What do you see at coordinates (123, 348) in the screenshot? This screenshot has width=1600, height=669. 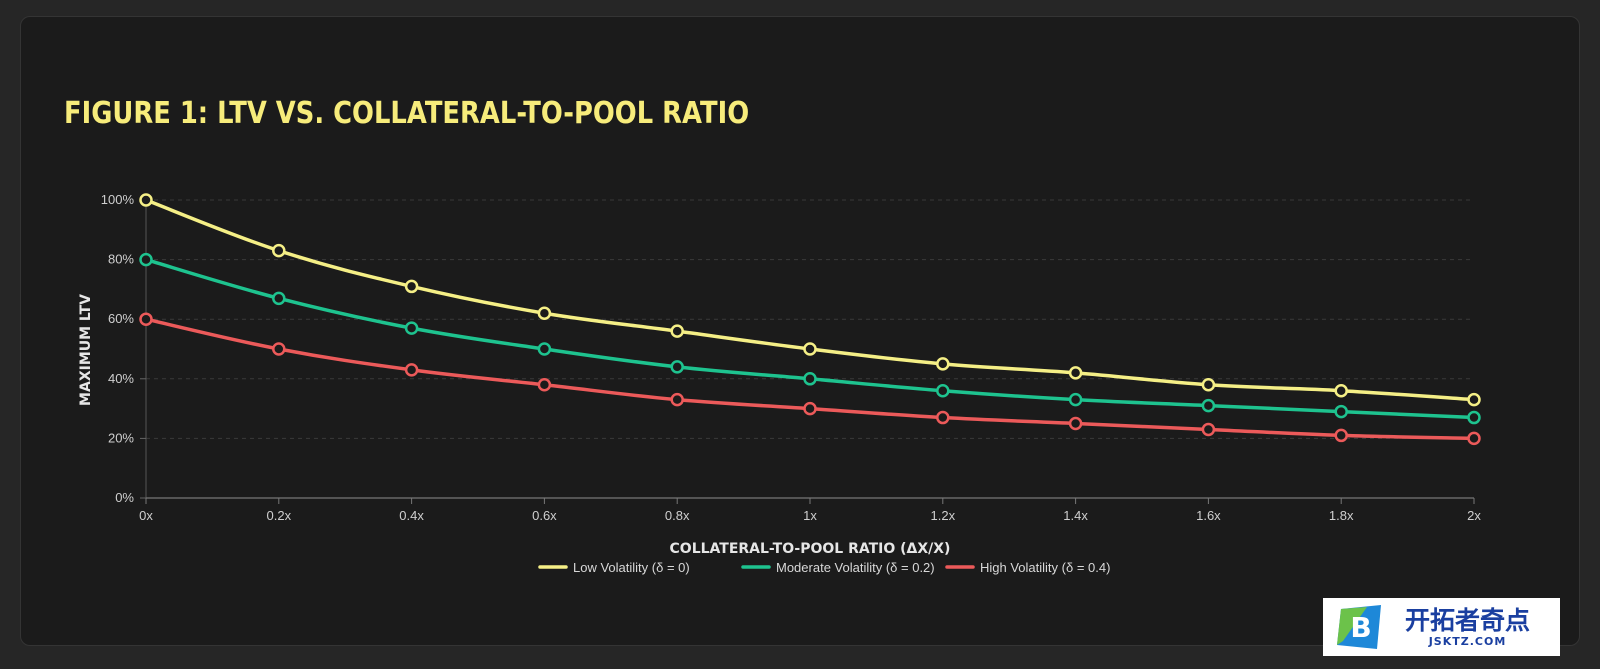 I see `y-axis-ticks: 0% 20% 40% 60% 80% 100%` at bounding box center [123, 348].